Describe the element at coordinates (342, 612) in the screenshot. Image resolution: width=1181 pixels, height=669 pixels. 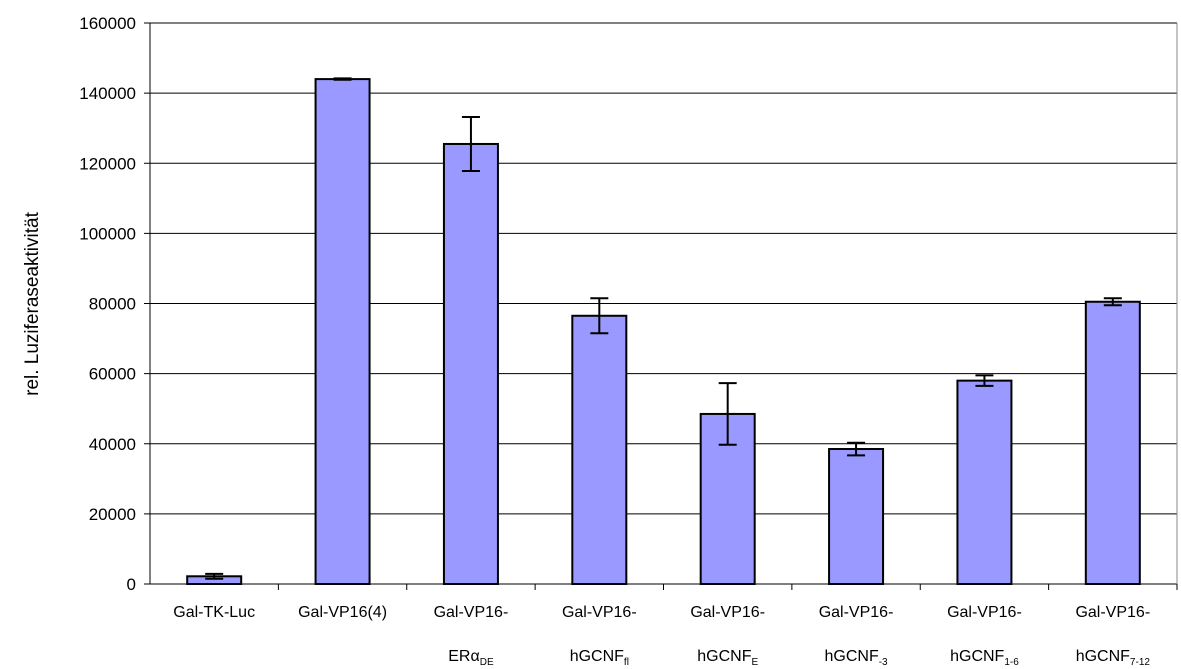
I see `x-tick-label: Gal-VP16(4)` at that location.